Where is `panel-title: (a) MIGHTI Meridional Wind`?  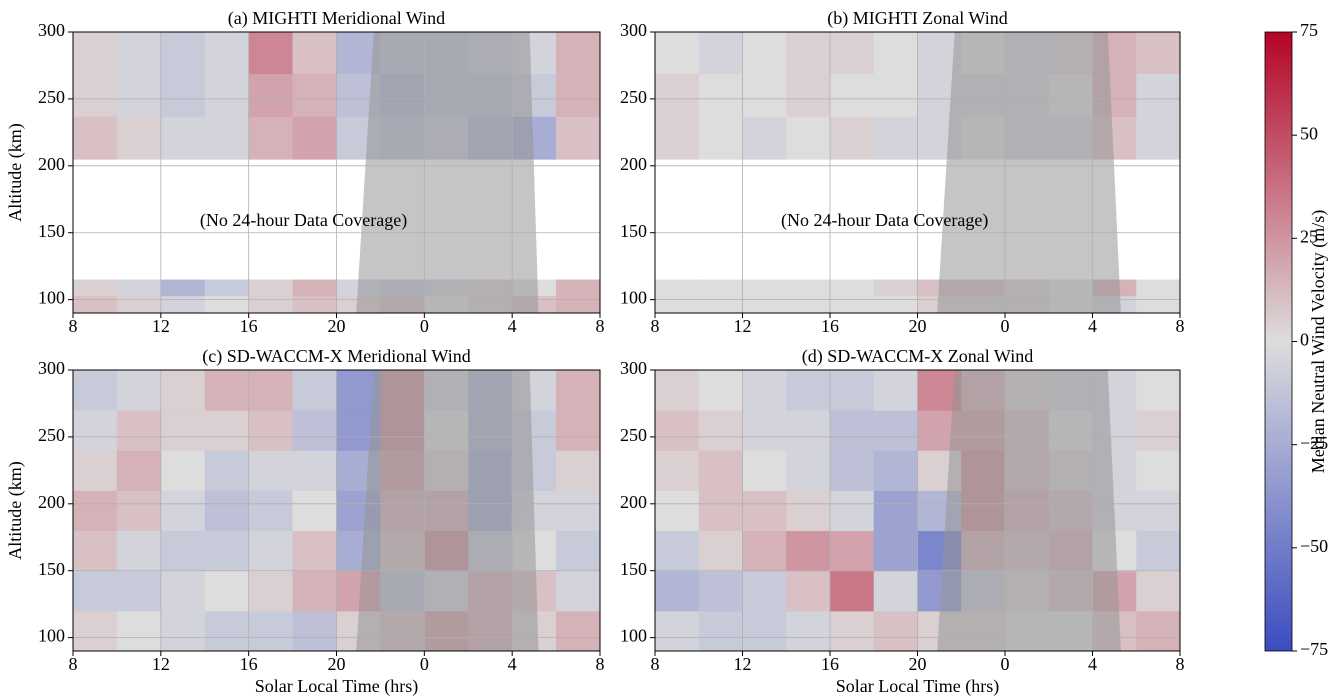 panel-title: (a) MIGHTI Meridional Wind is located at coordinates (336, 18).